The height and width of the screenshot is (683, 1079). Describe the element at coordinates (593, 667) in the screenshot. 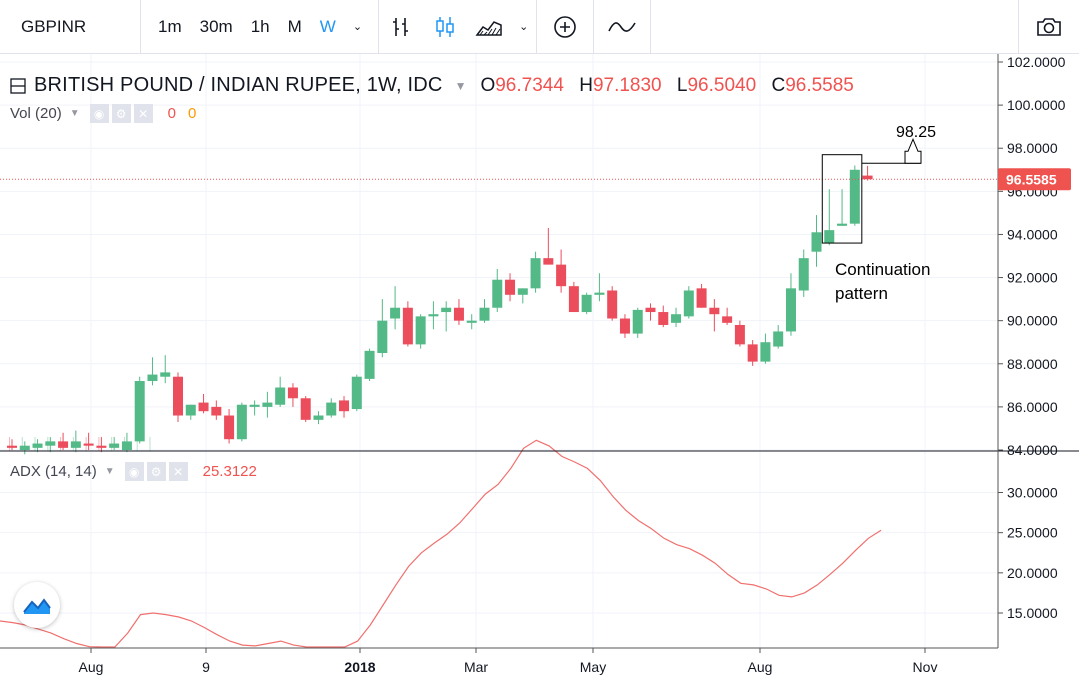

I see `time-axis-label: May` at that location.